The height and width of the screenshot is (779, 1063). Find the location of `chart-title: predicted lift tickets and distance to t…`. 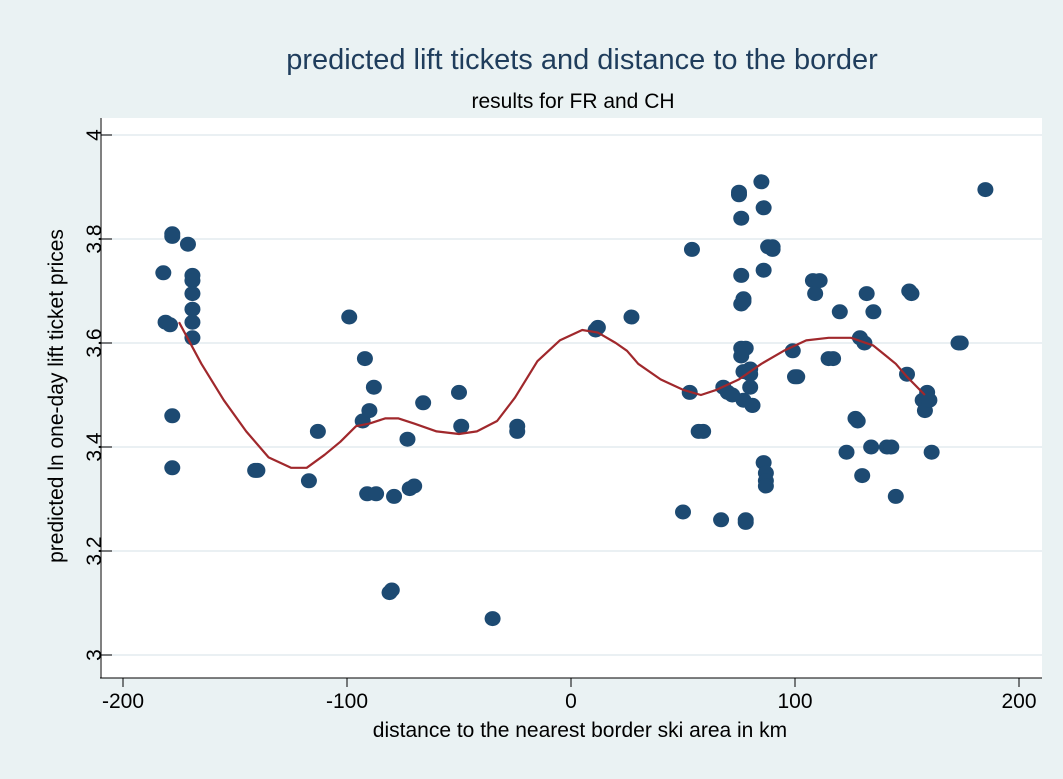

chart-title: predicted lift tickets and distance to t… is located at coordinates (582, 60).